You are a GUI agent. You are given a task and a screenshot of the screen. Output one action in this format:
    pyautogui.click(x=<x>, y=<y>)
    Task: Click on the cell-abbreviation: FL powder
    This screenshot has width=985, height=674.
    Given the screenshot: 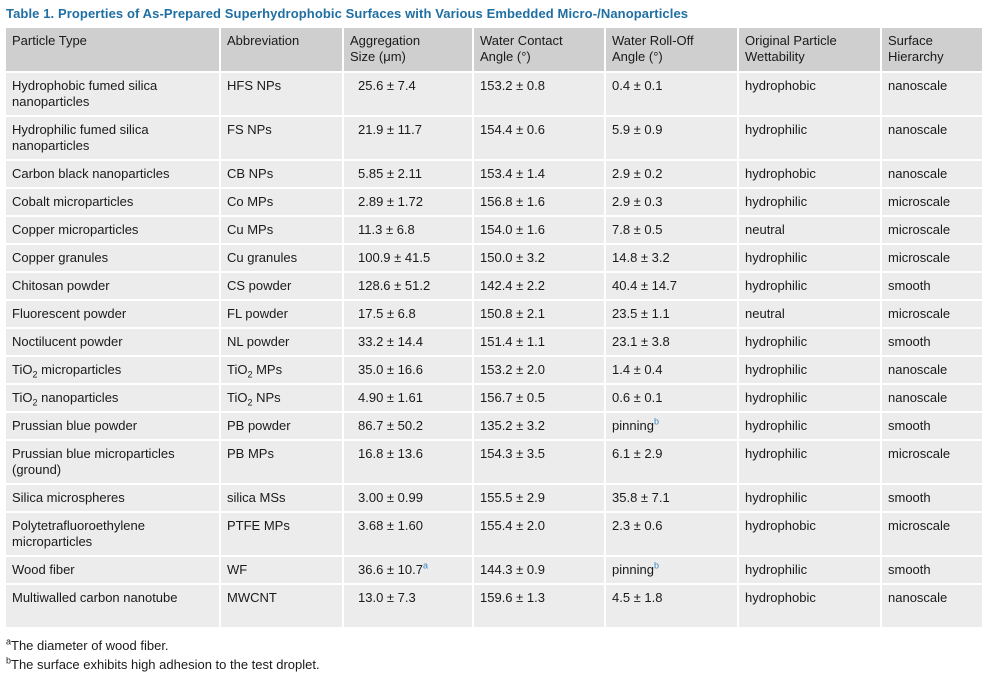 What is the action you would take?
    pyautogui.click(x=281, y=314)
    